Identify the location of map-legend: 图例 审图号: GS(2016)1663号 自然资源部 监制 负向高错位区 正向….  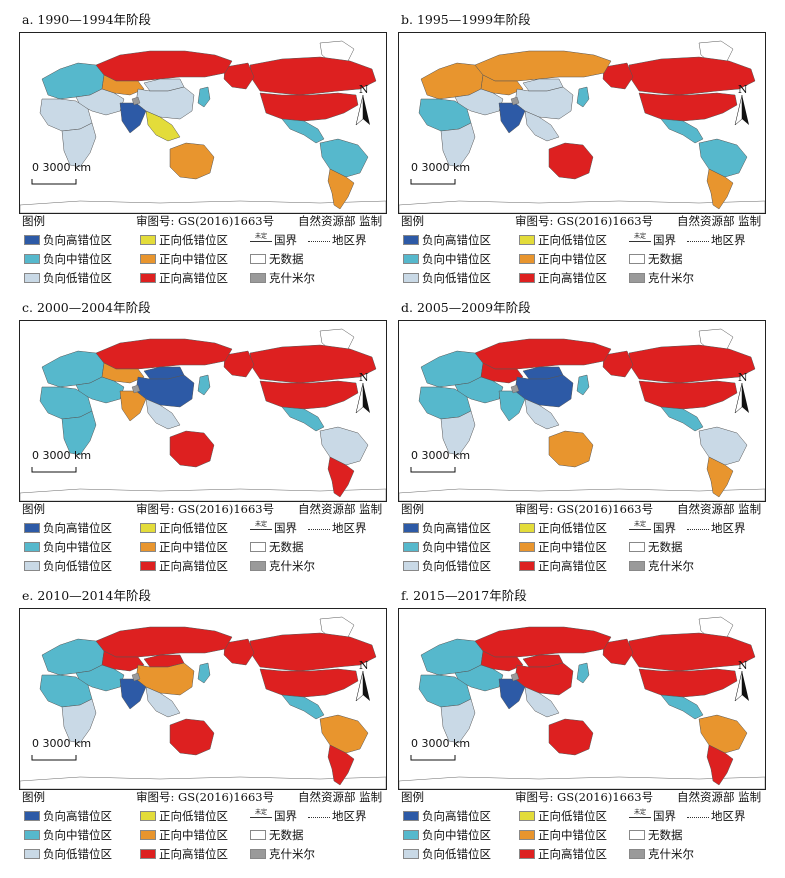
(204, 249).